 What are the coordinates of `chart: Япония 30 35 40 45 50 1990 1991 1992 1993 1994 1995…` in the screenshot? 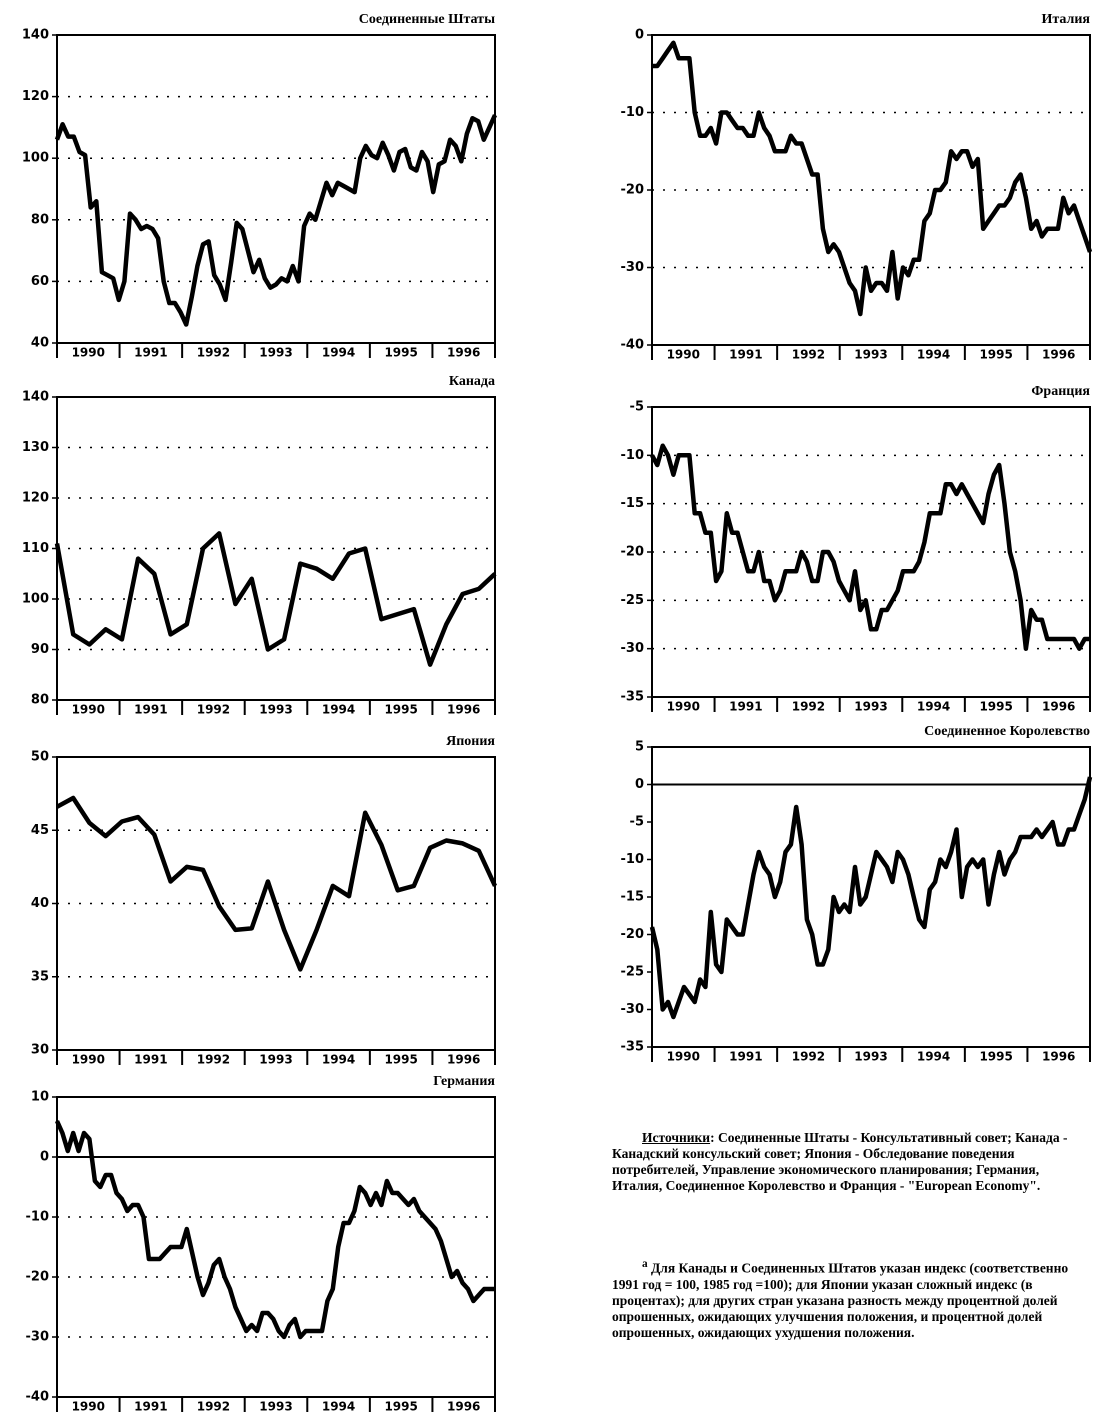 It's located at (264, 900).